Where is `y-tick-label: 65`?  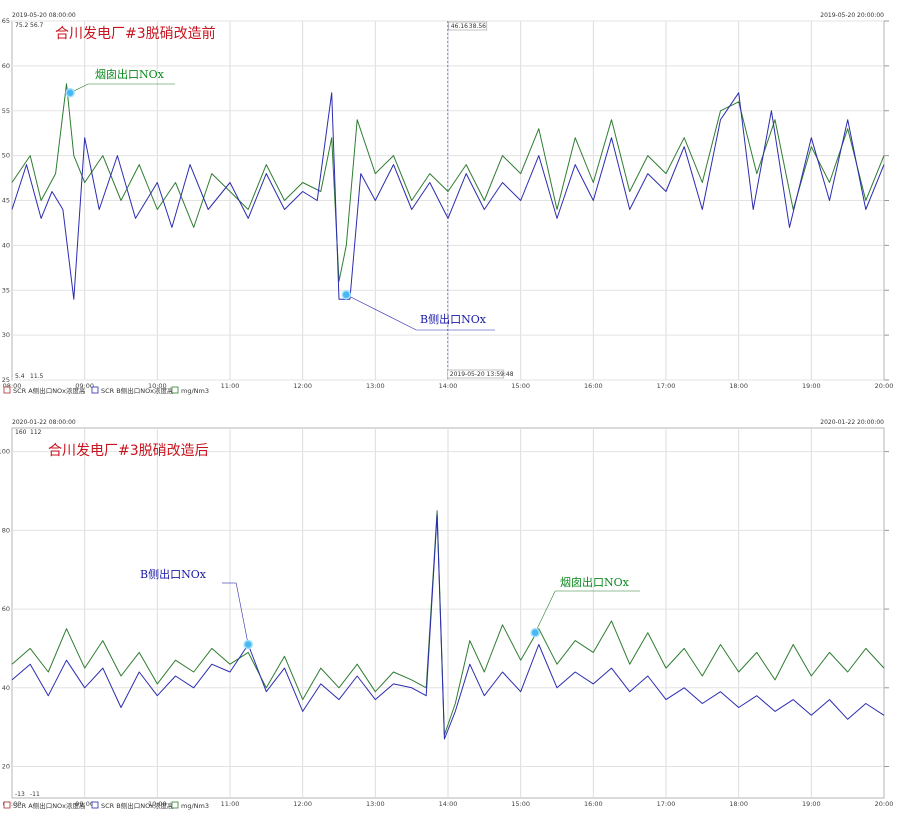 y-tick-label: 65 is located at coordinates (6, 21).